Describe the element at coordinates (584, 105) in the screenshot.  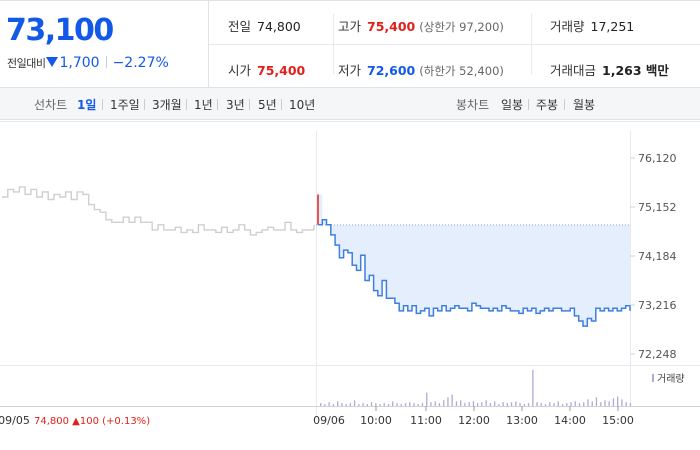
I see `tab-monthly: 월봉` at that location.